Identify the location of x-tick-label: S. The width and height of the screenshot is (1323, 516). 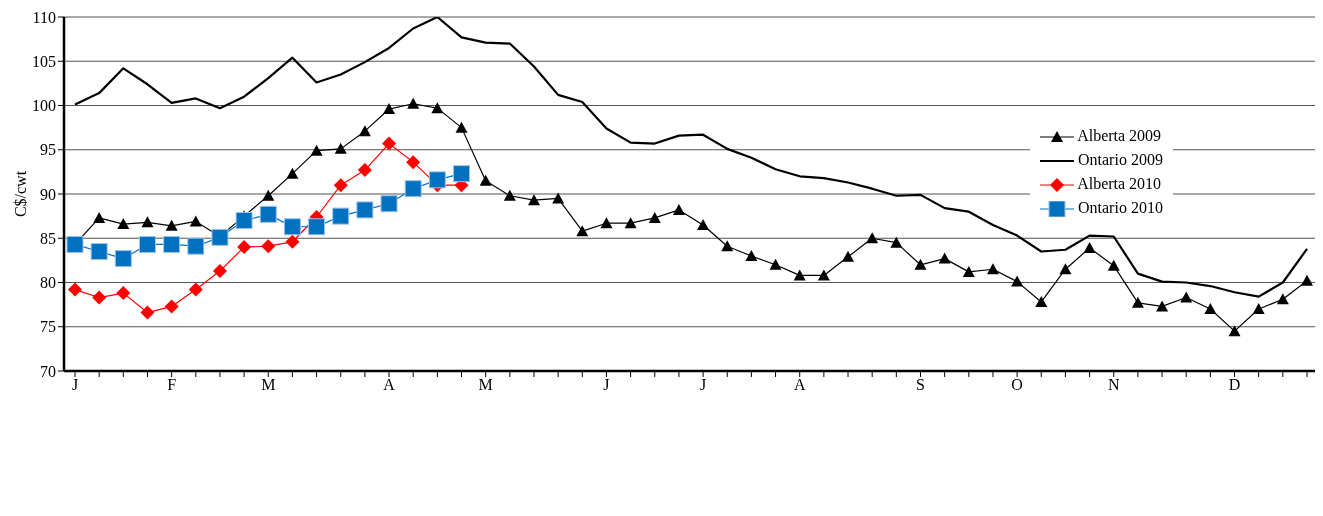
(920, 385).